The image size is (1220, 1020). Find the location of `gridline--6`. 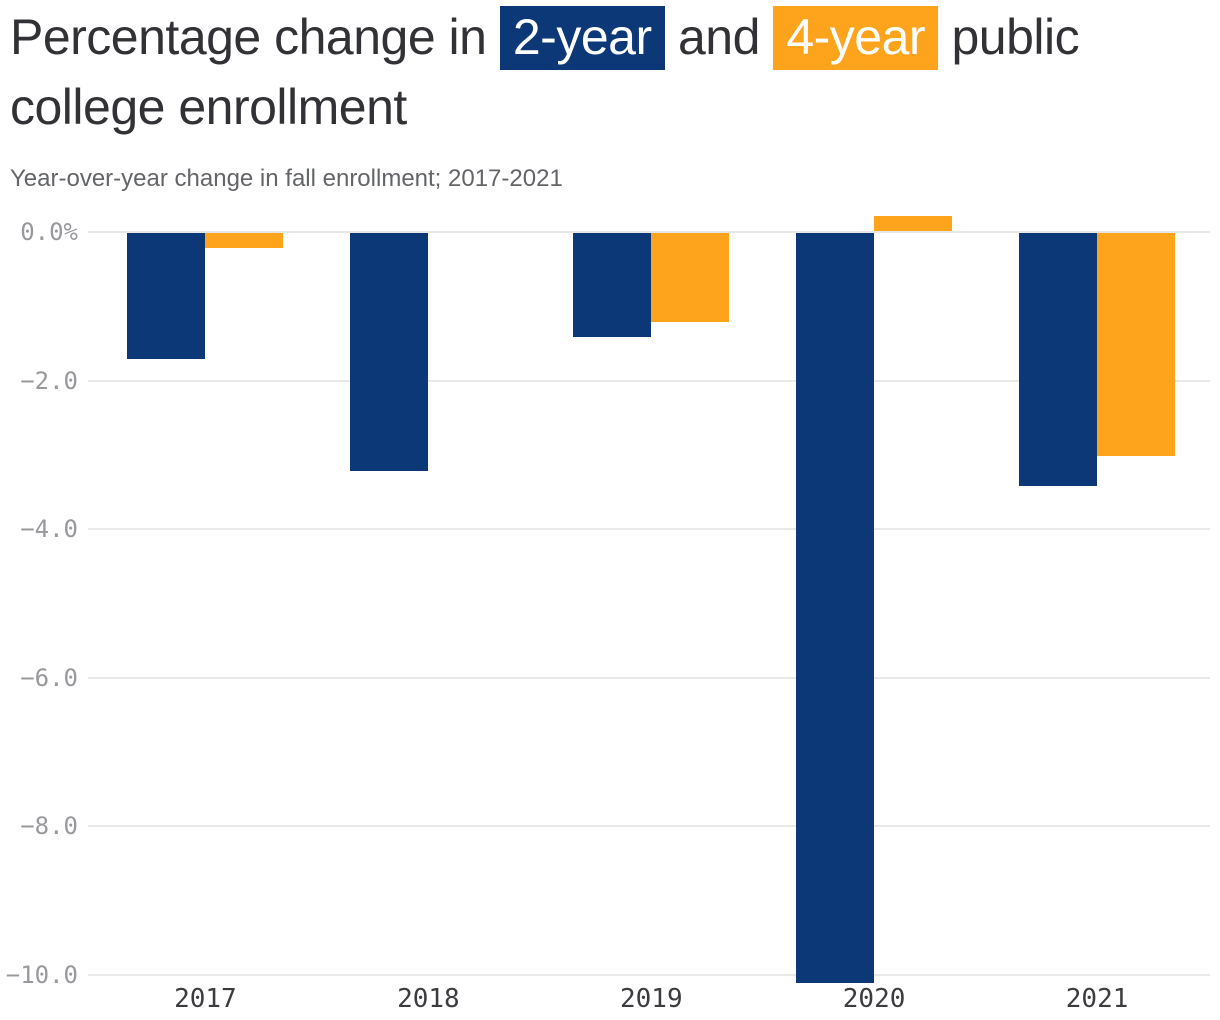

gridline--6 is located at coordinates (649, 677).